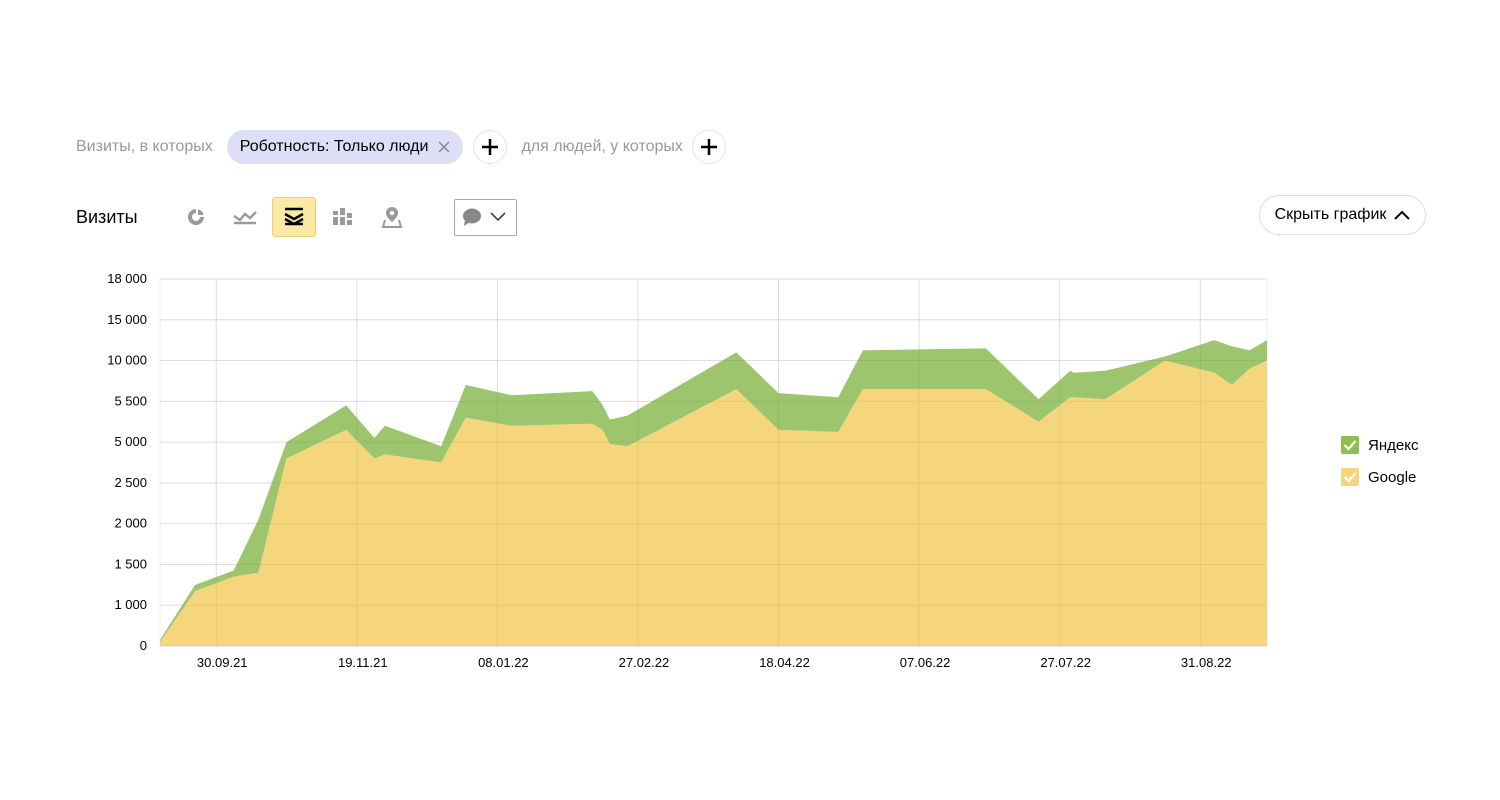 The width and height of the screenshot is (1500, 800). Describe the element at coordinates (334, 146) in the screenshot. I see `filter-chip-label: Роботность: Только люди` at that location.